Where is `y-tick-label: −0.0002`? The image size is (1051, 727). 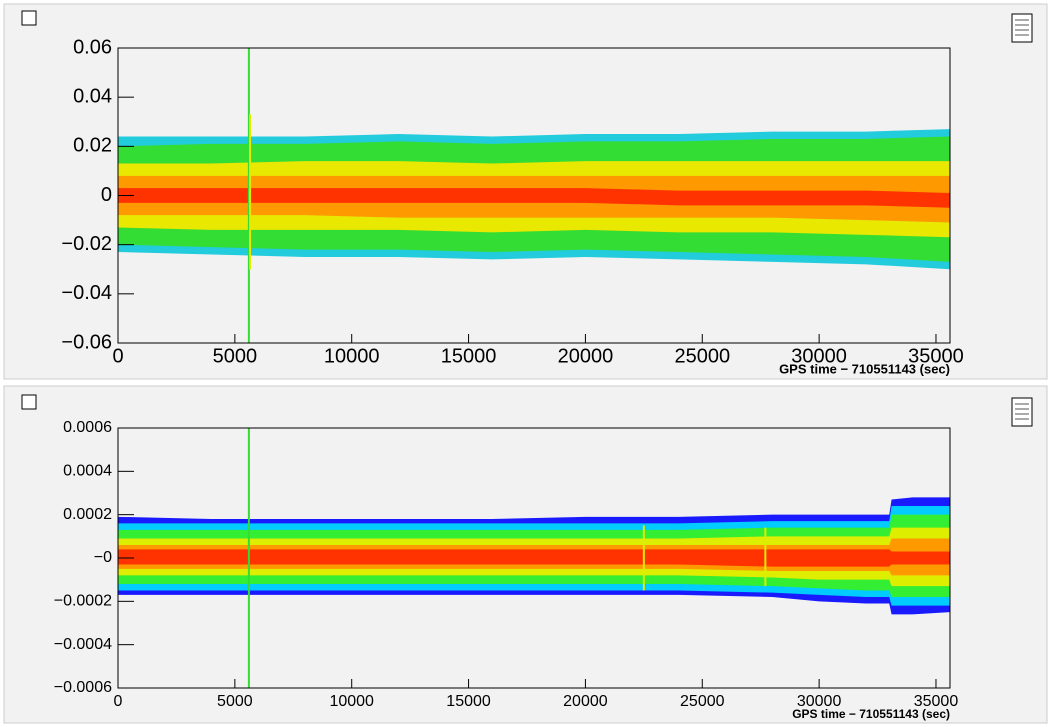 y-tick-label: −0.0002 is located at coordinates (83, 601).